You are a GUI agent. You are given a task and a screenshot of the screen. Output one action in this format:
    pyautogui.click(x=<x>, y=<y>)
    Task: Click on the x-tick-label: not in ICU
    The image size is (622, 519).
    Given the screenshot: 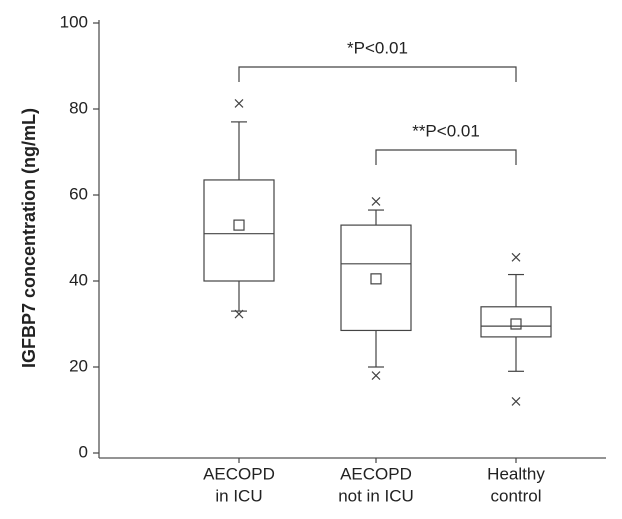 What is the action you would take?
    pyautogui.click(x=376, y=495)
    